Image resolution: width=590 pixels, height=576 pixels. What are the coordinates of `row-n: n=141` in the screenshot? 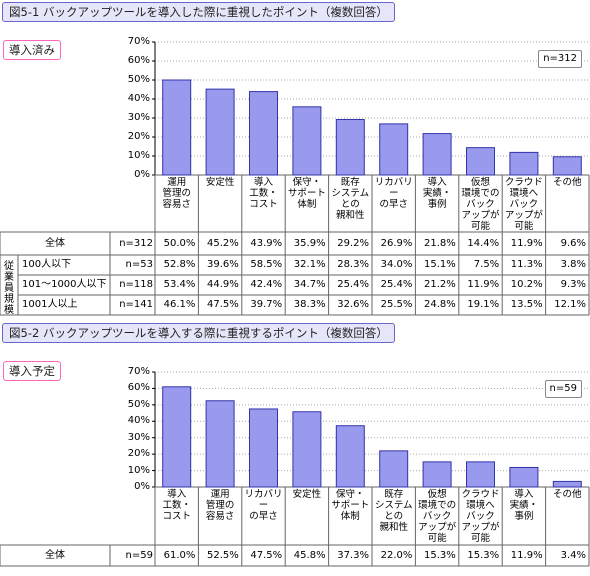 It's located at (136, 304).